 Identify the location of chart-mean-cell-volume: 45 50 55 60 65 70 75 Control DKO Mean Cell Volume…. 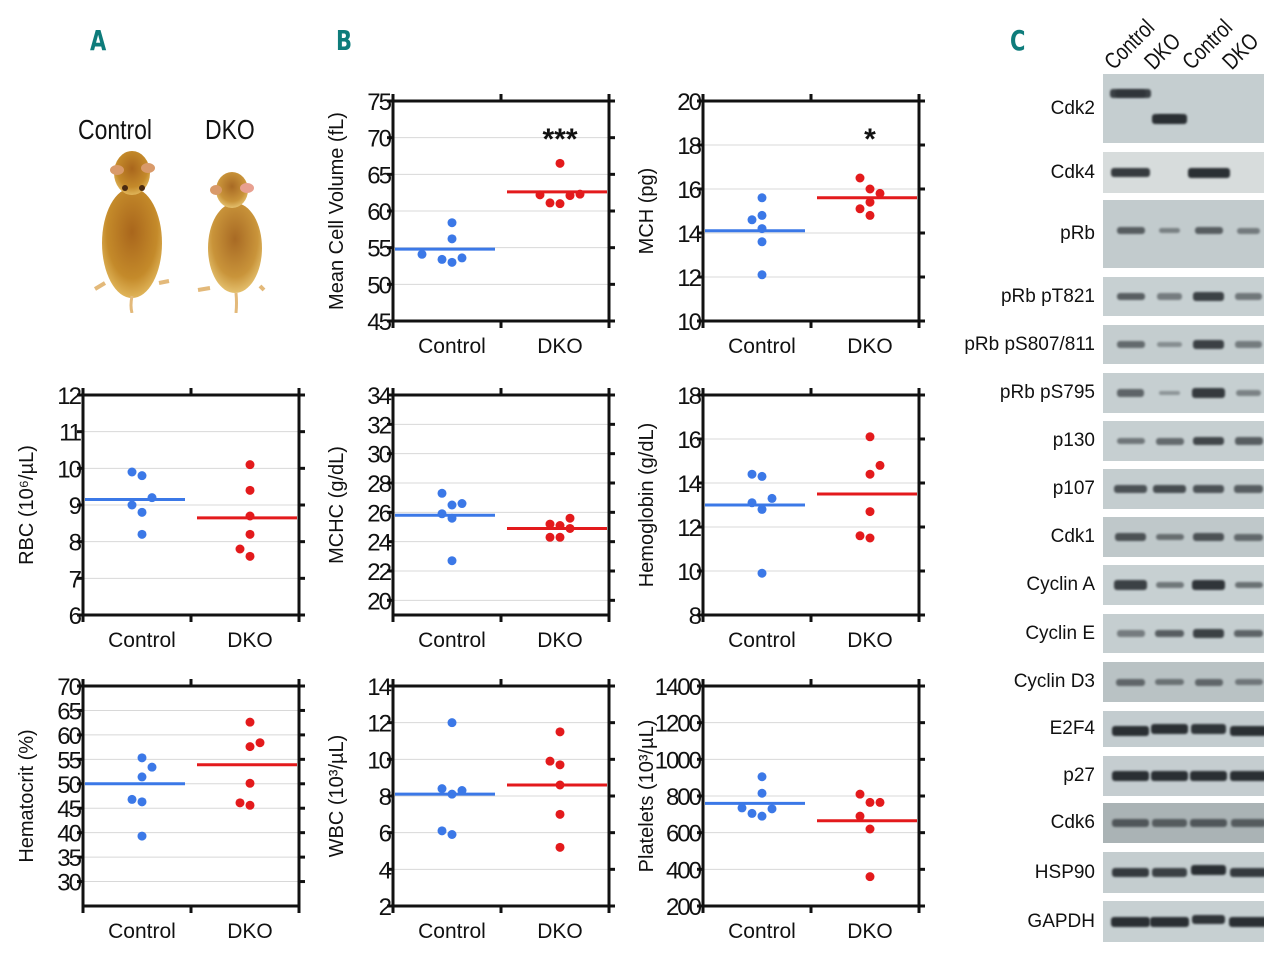
(470, 223).